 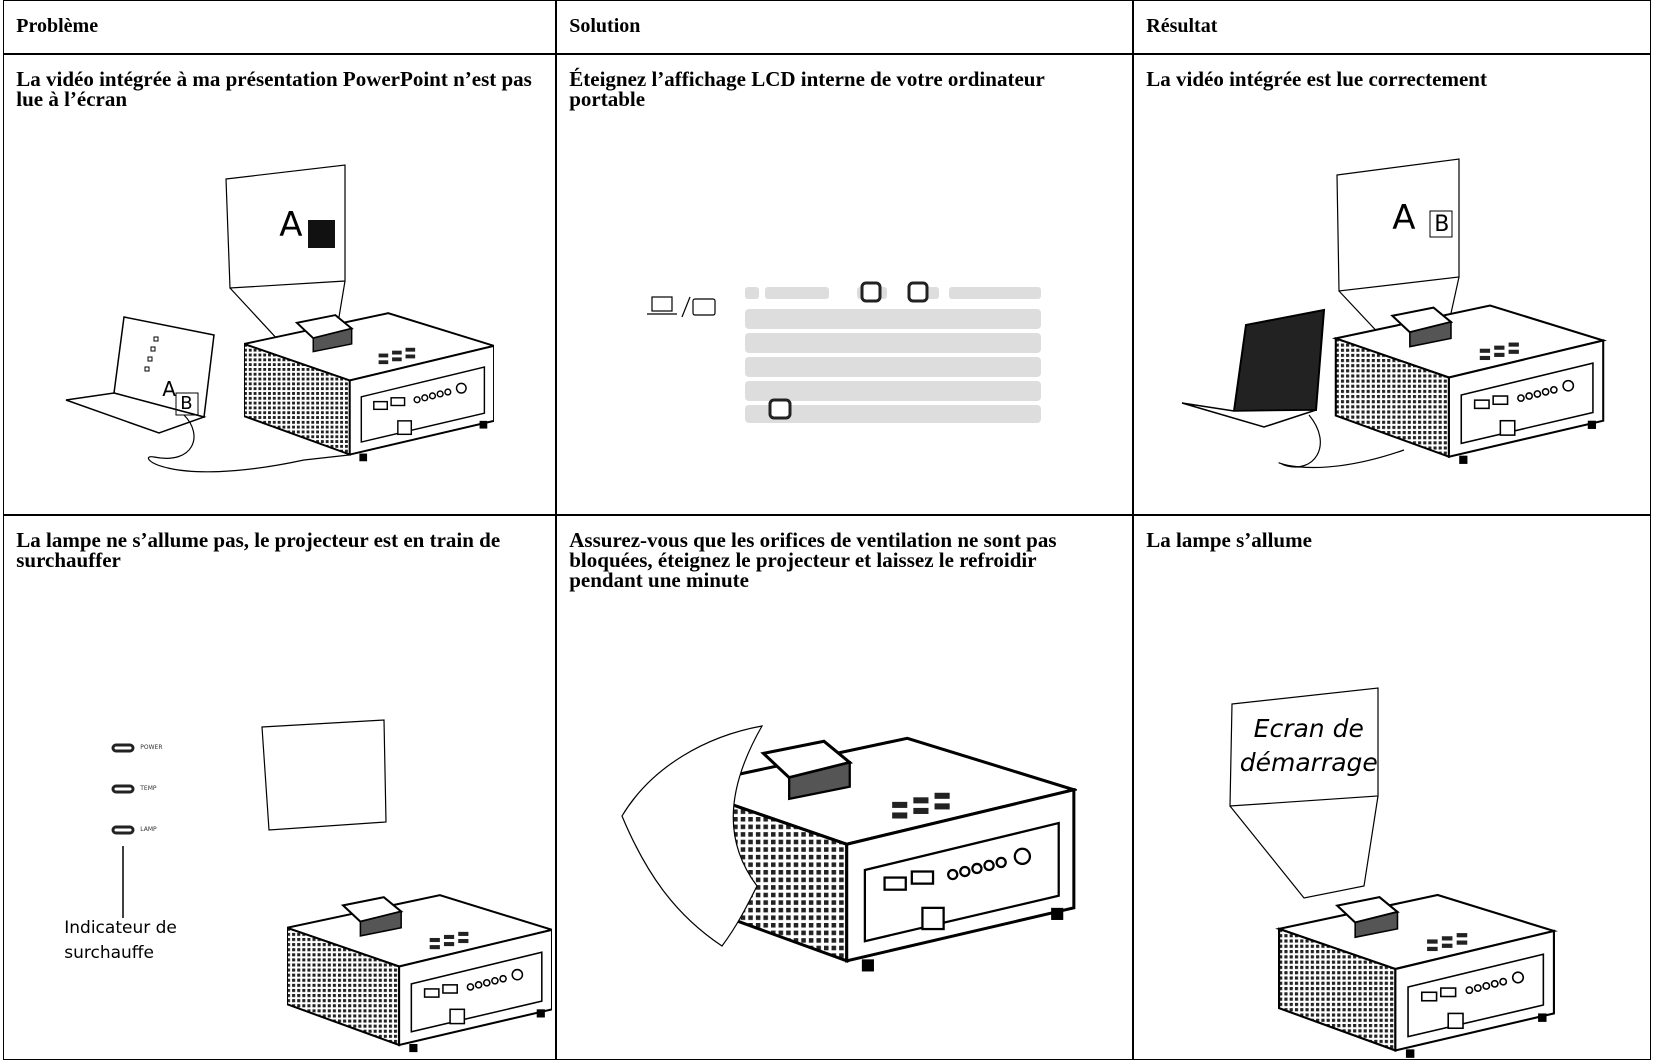 What do you see at coordinates (1316, 79) in the screenshot?
I see `cell-text: La vidéo intégrée est lue correctement` at bounding box center [1316, 79].